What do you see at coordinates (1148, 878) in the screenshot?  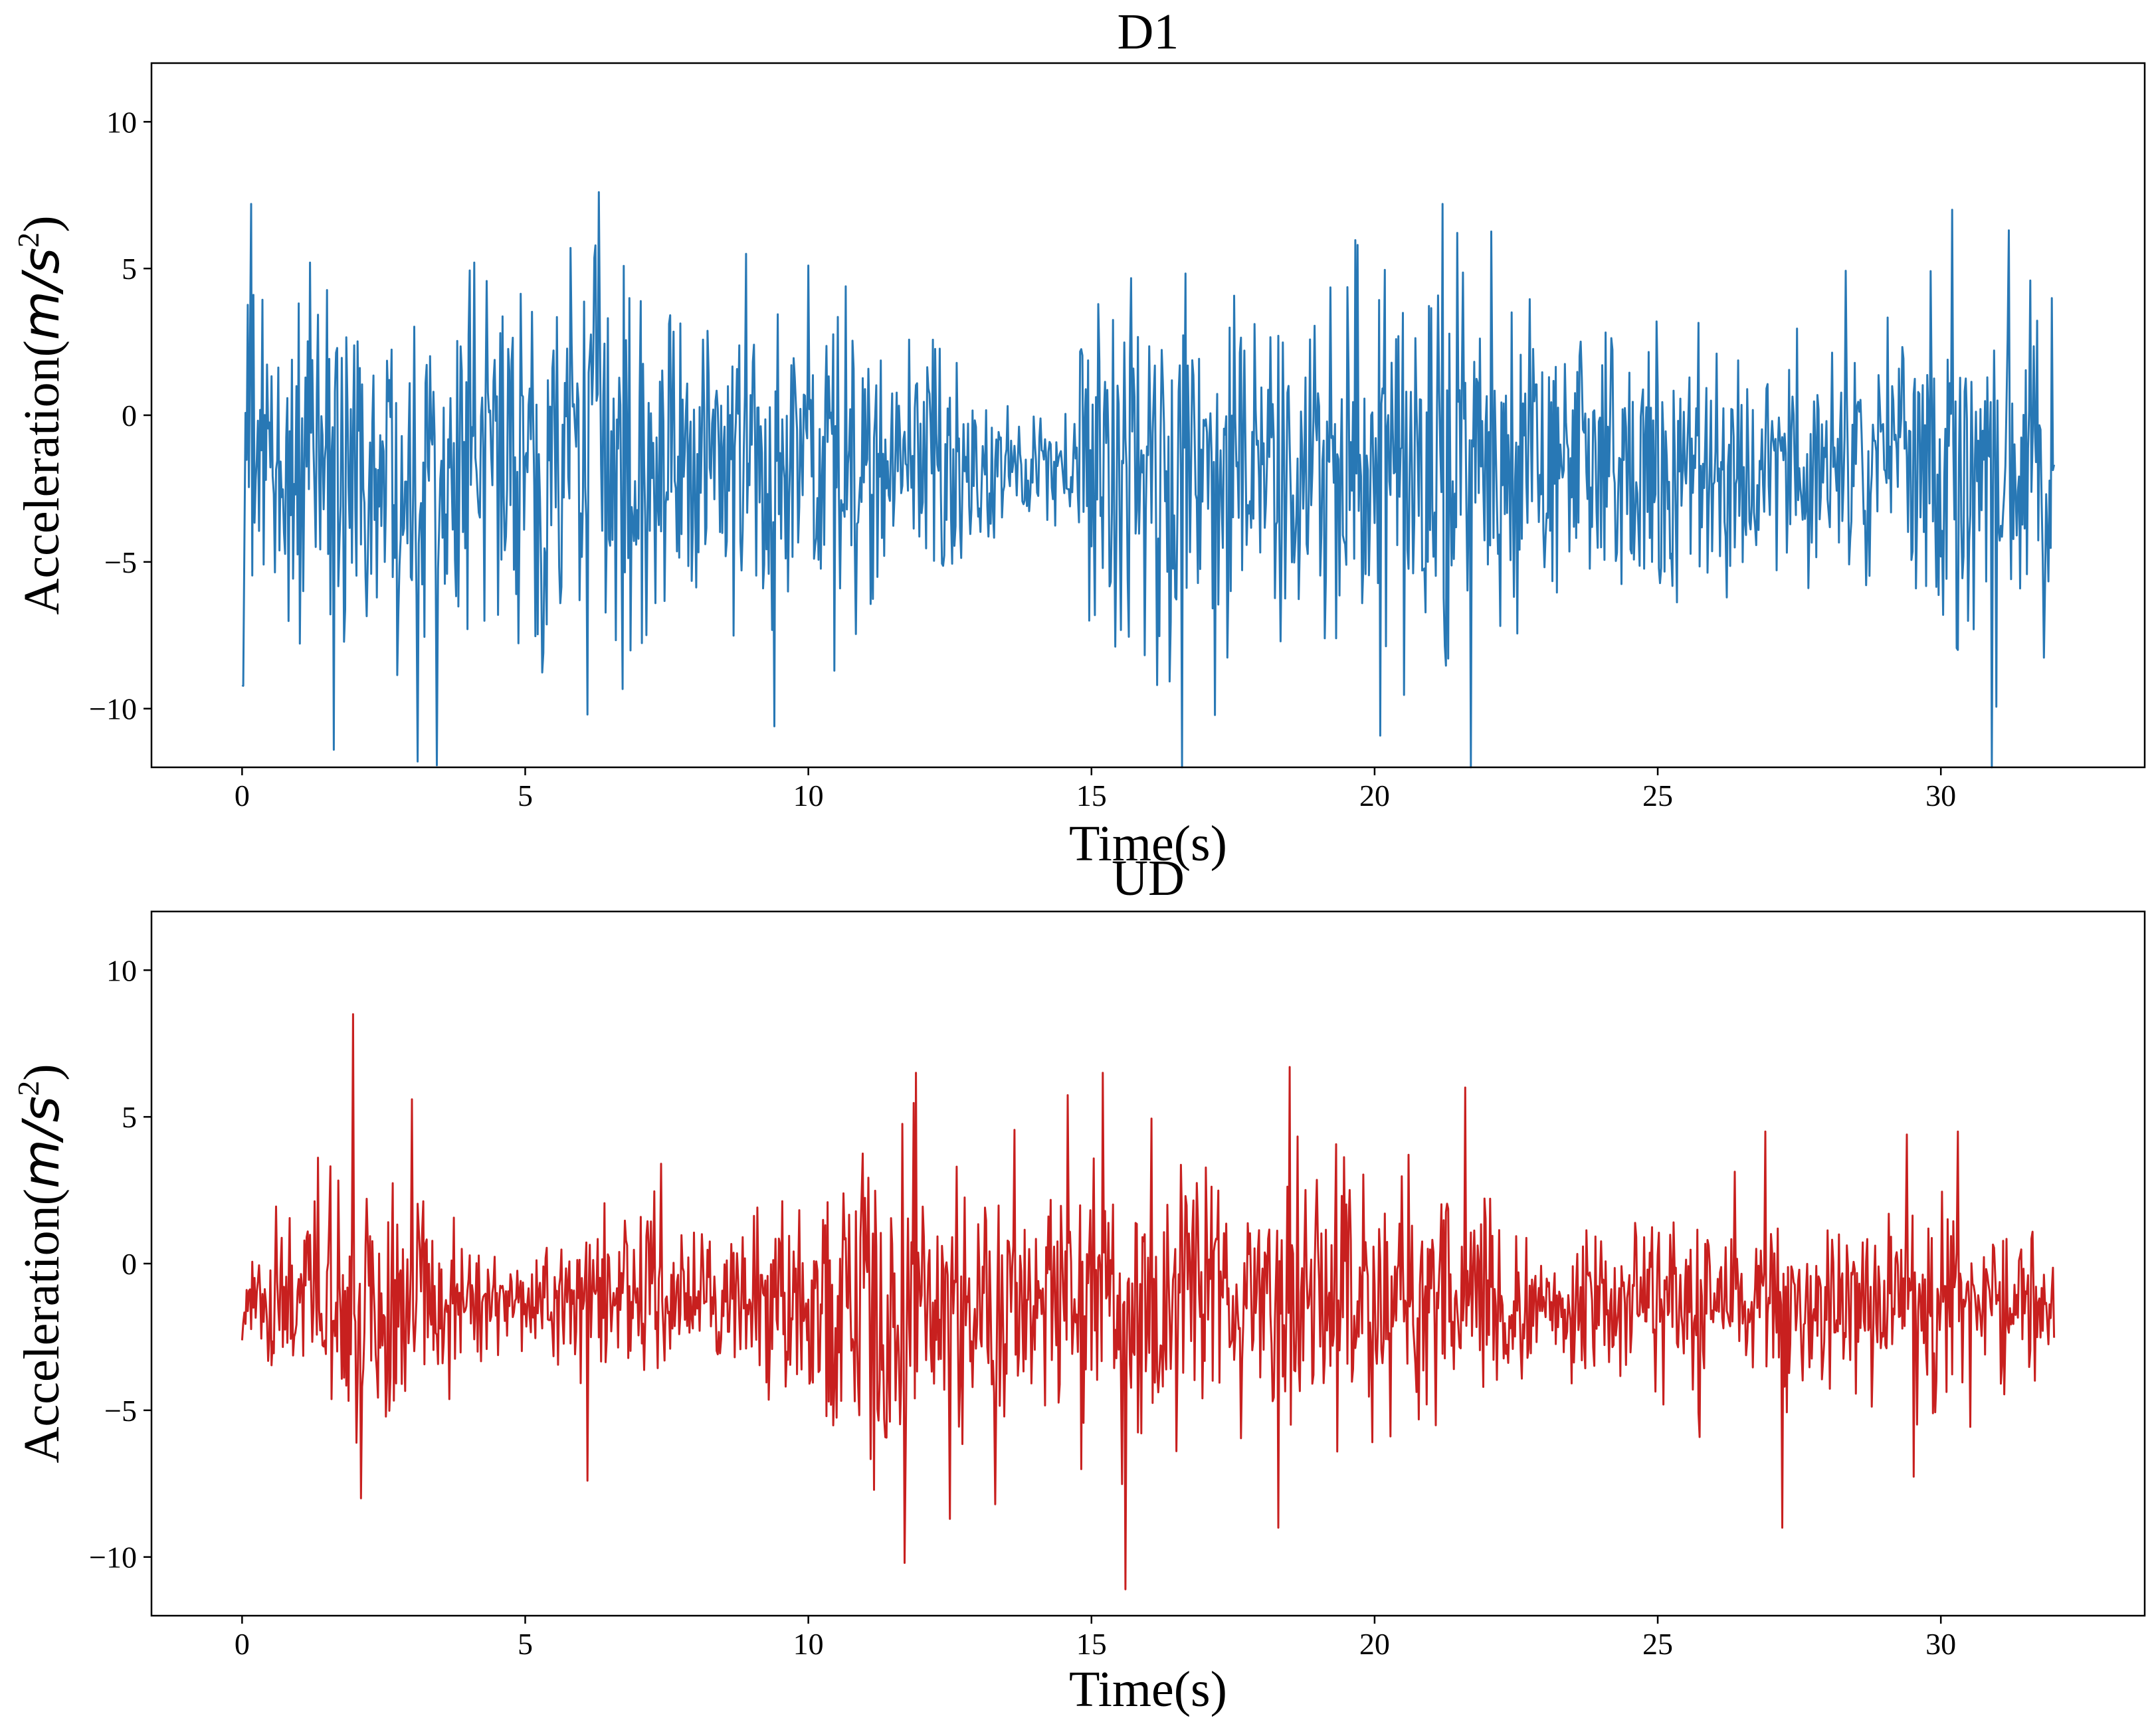 I see `chart-title: UD` at bounding box center [1148, 878].